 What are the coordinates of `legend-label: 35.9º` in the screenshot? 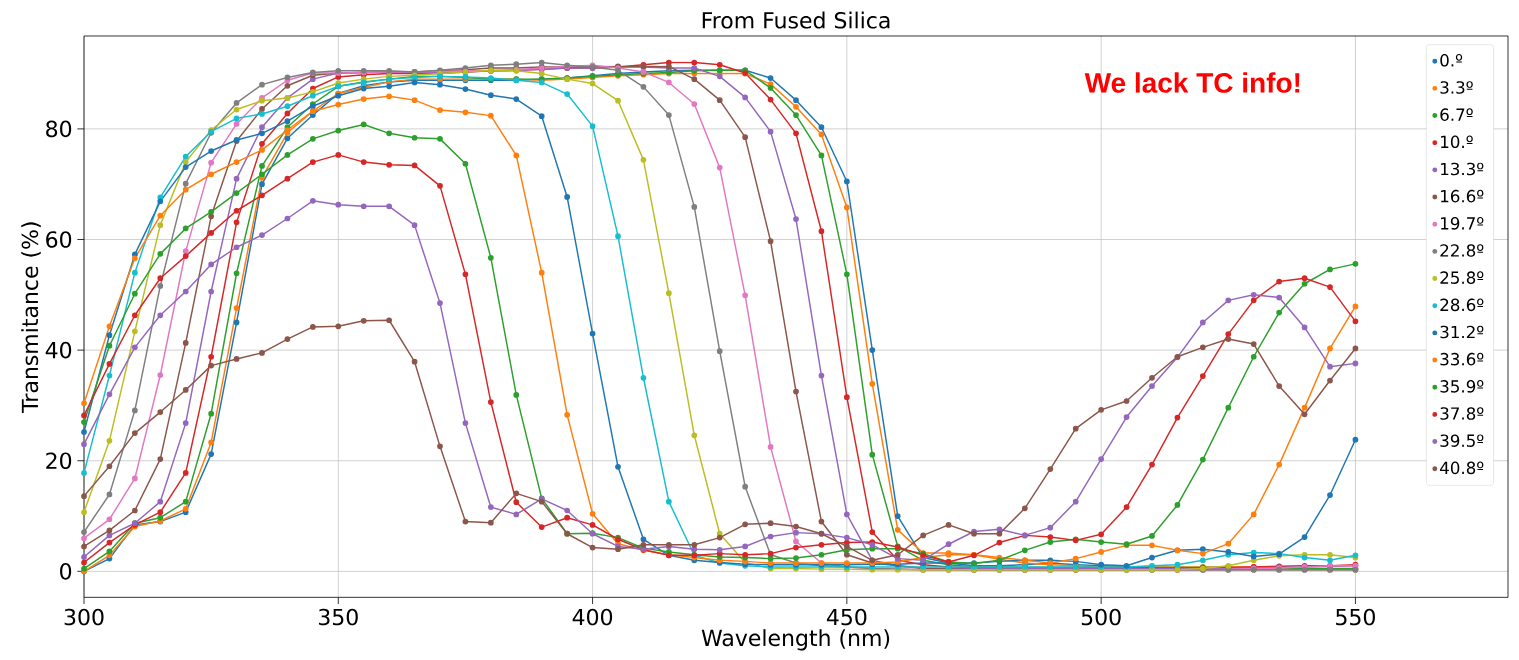 It's located at (1462, 386).